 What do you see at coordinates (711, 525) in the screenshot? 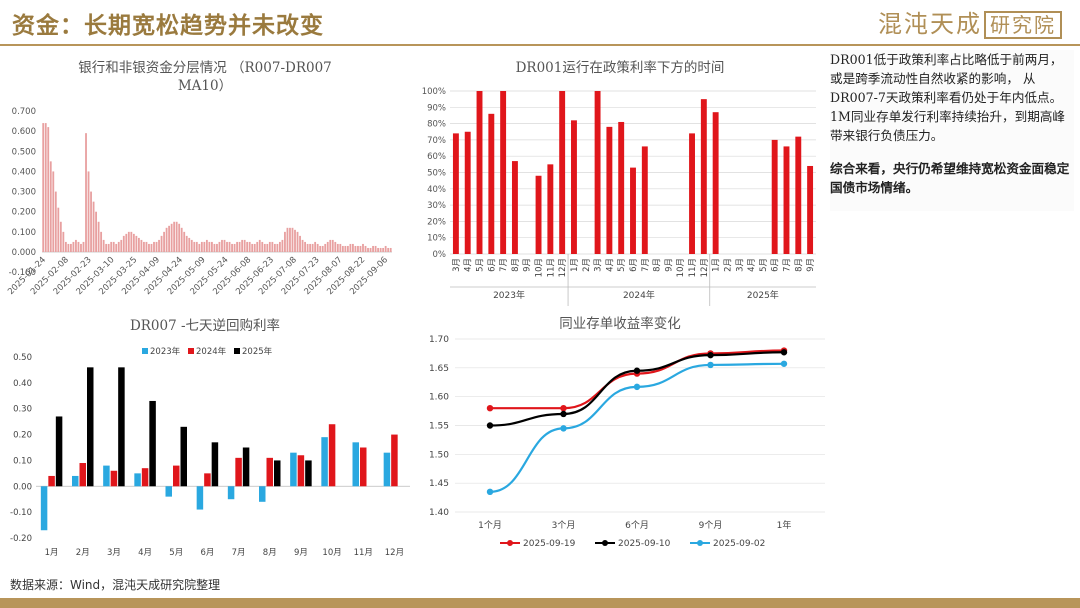
I see `x-tick-label: 9个月` at bounding box center [711, 525].